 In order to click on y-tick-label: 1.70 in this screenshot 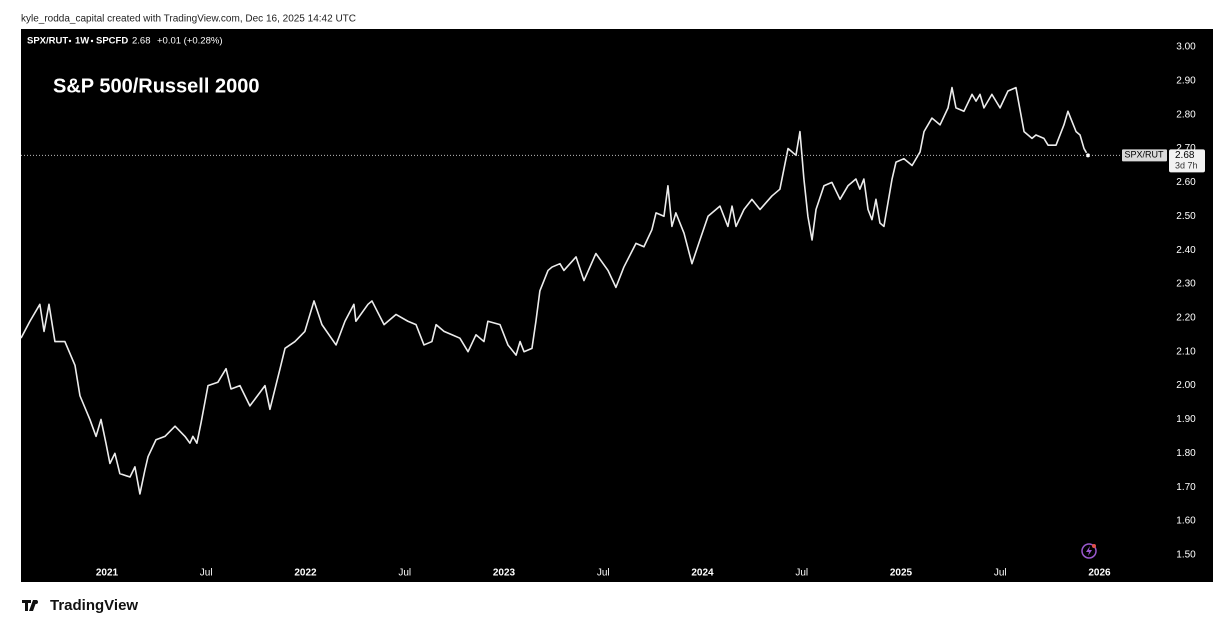, I will do `click(1186, 487)`.